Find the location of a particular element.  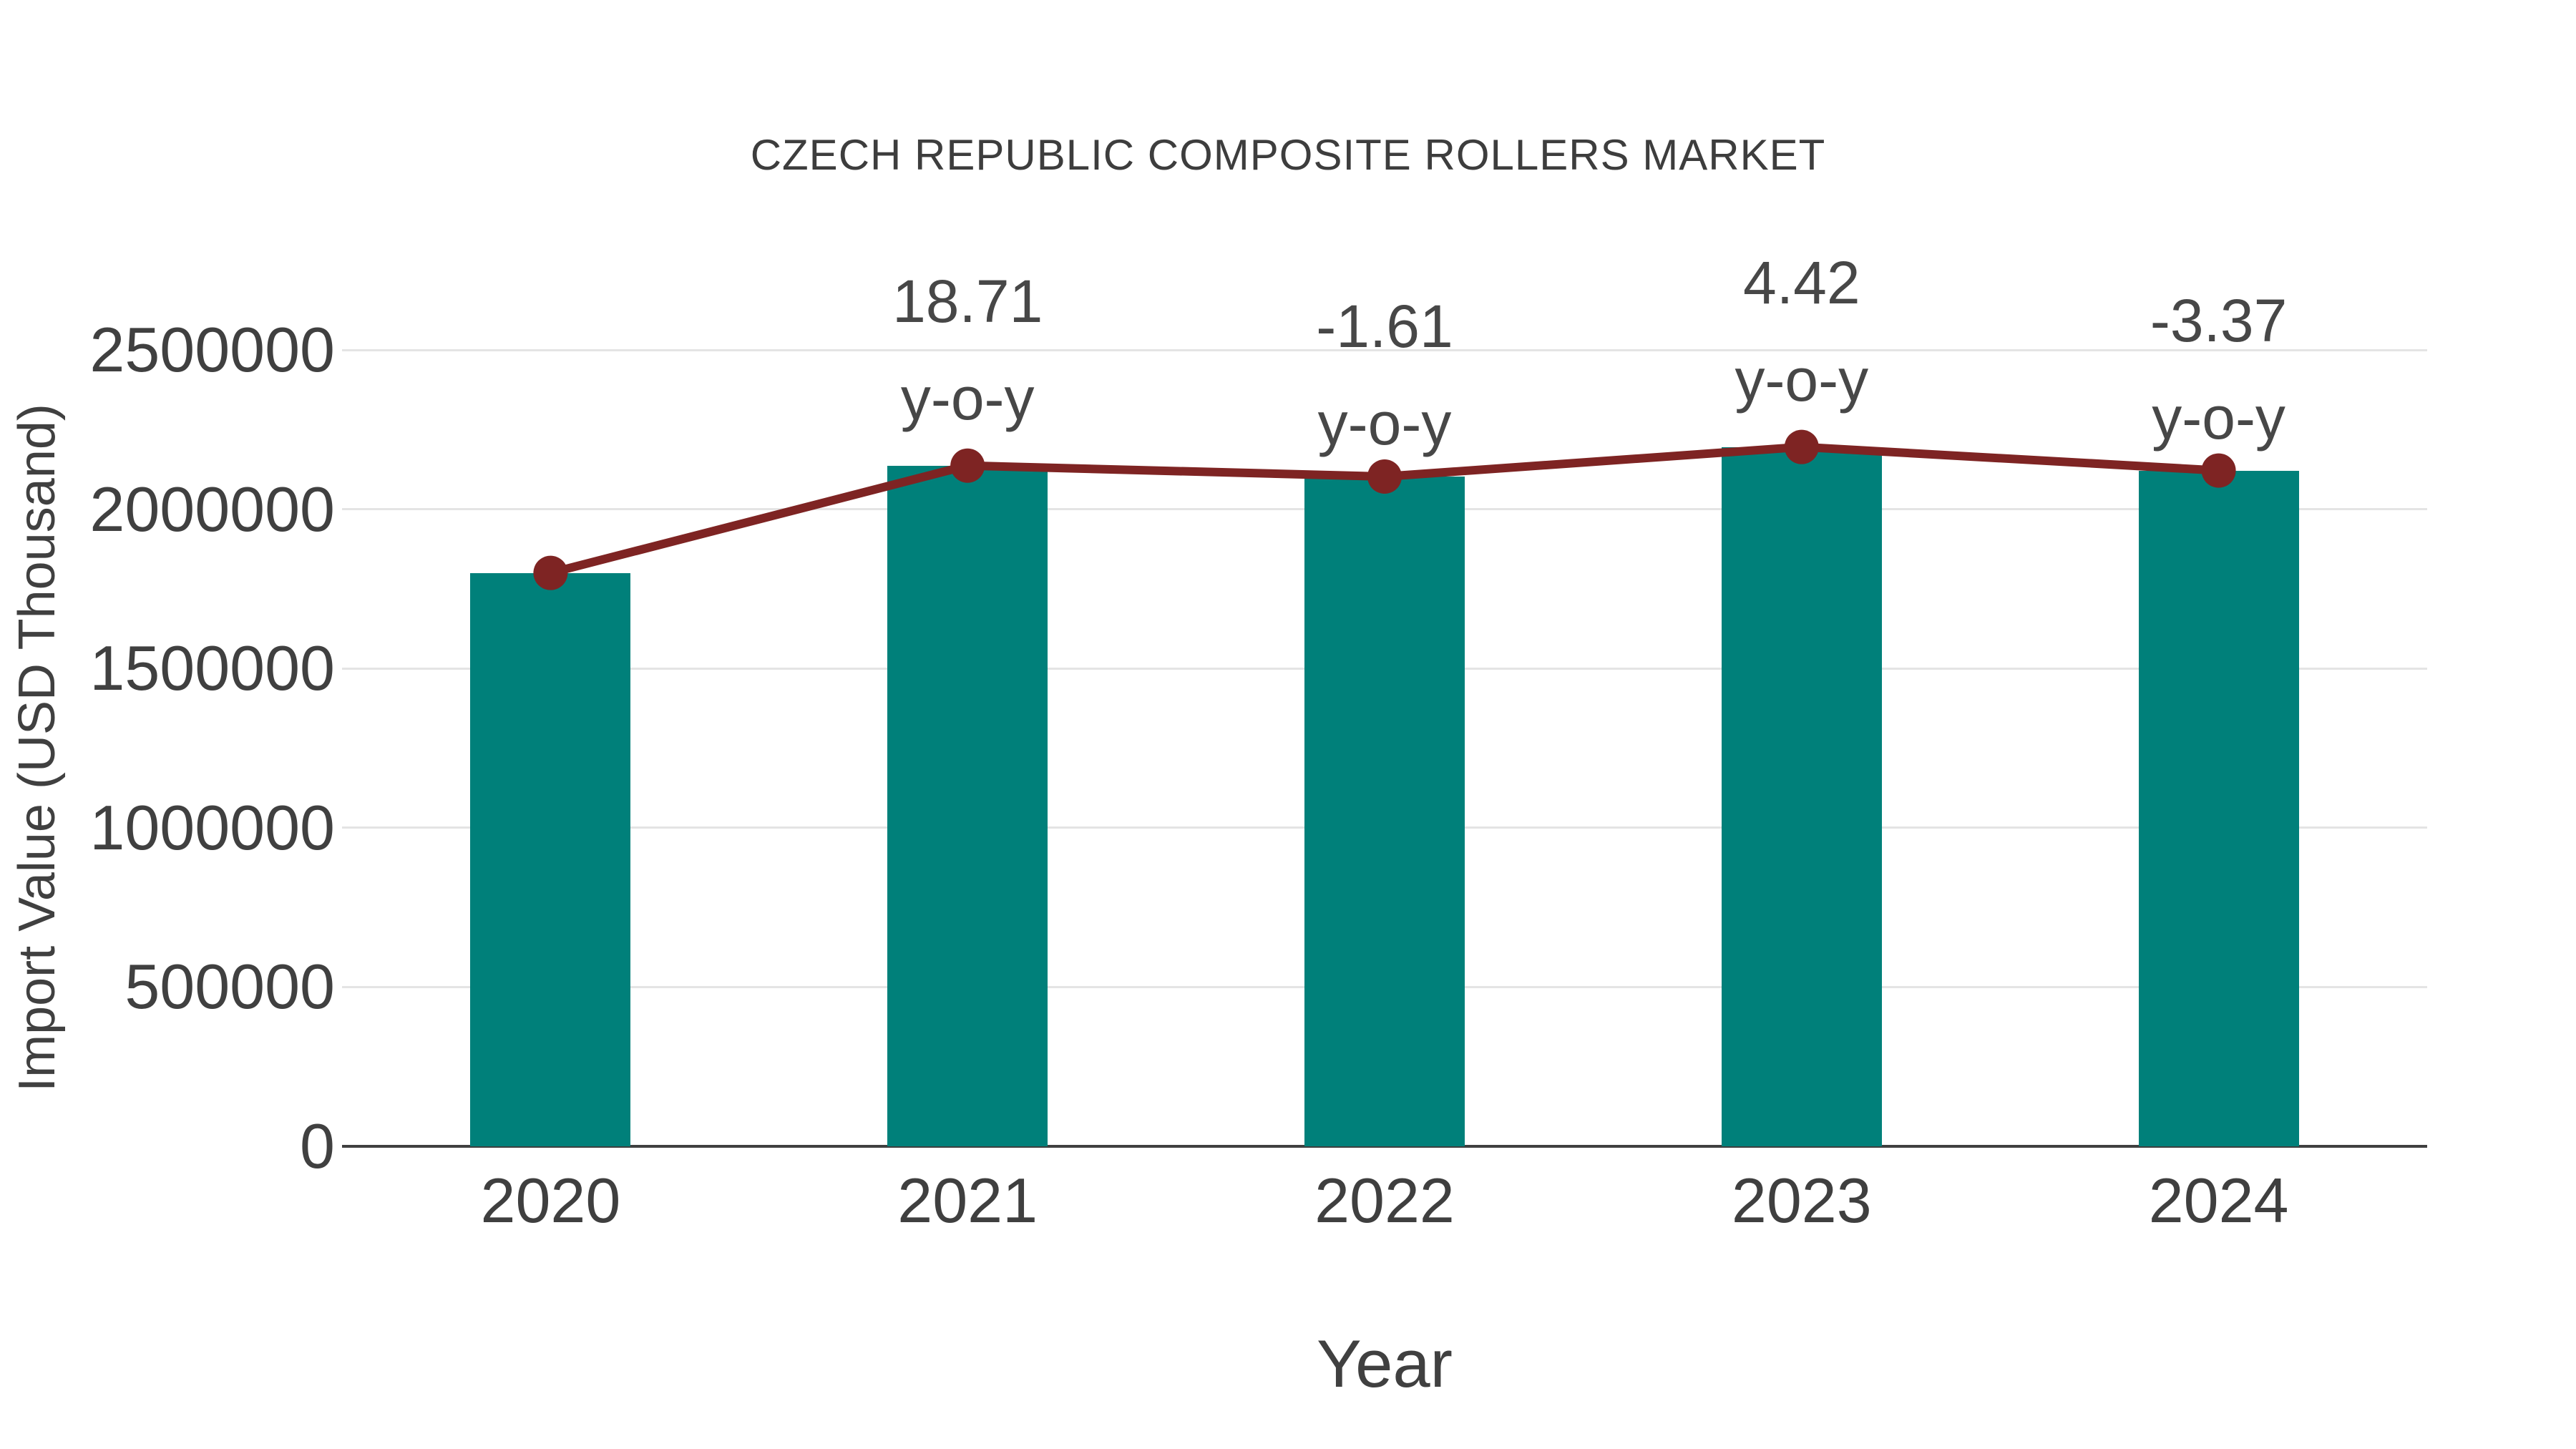

y-tick-label: 1500000 is located at coordinates (212, 668).